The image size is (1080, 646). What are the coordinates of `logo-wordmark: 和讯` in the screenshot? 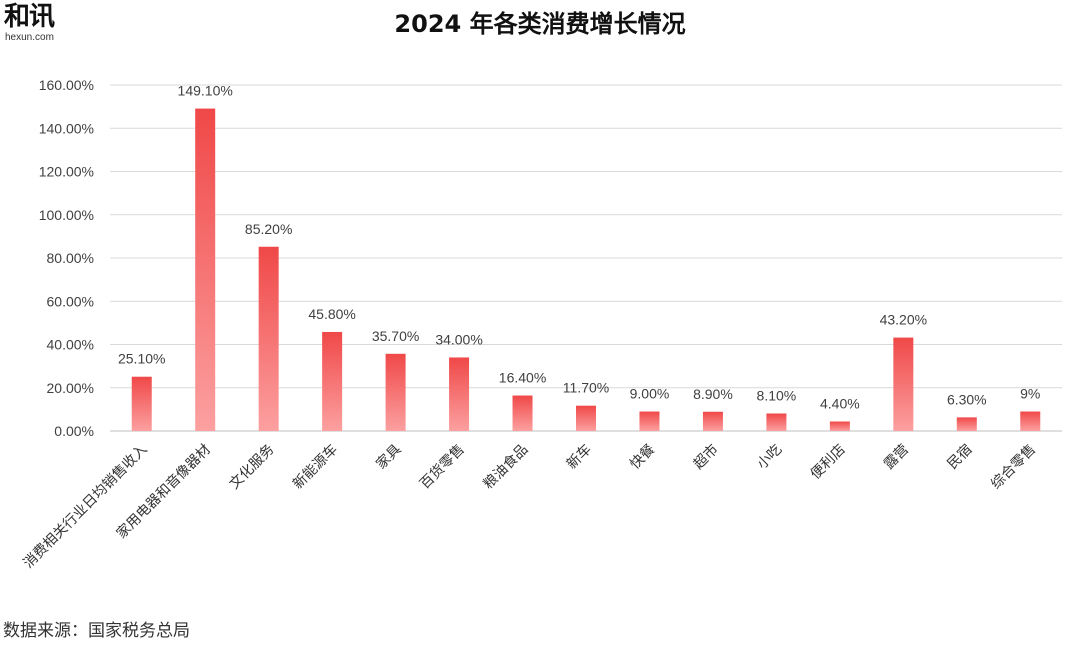 It's located at (29, 17).